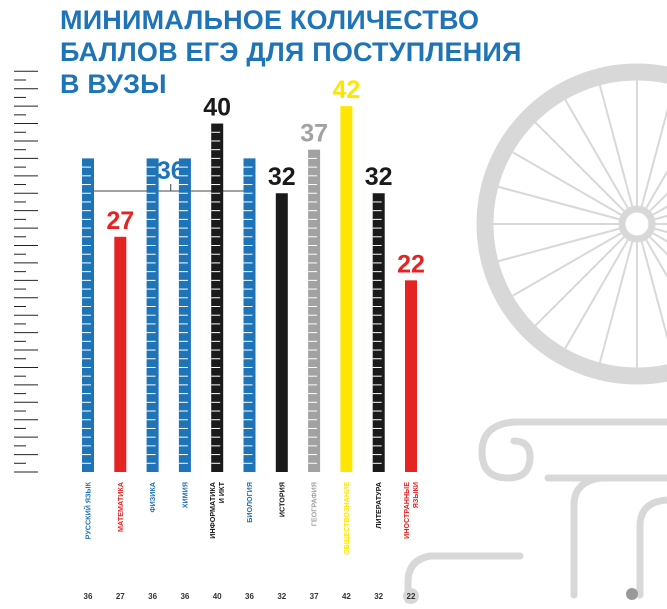  Describe the element at coordinates (281, 499) in the screenshot. I see `category-label: ИСТОРИЯ` at that location.